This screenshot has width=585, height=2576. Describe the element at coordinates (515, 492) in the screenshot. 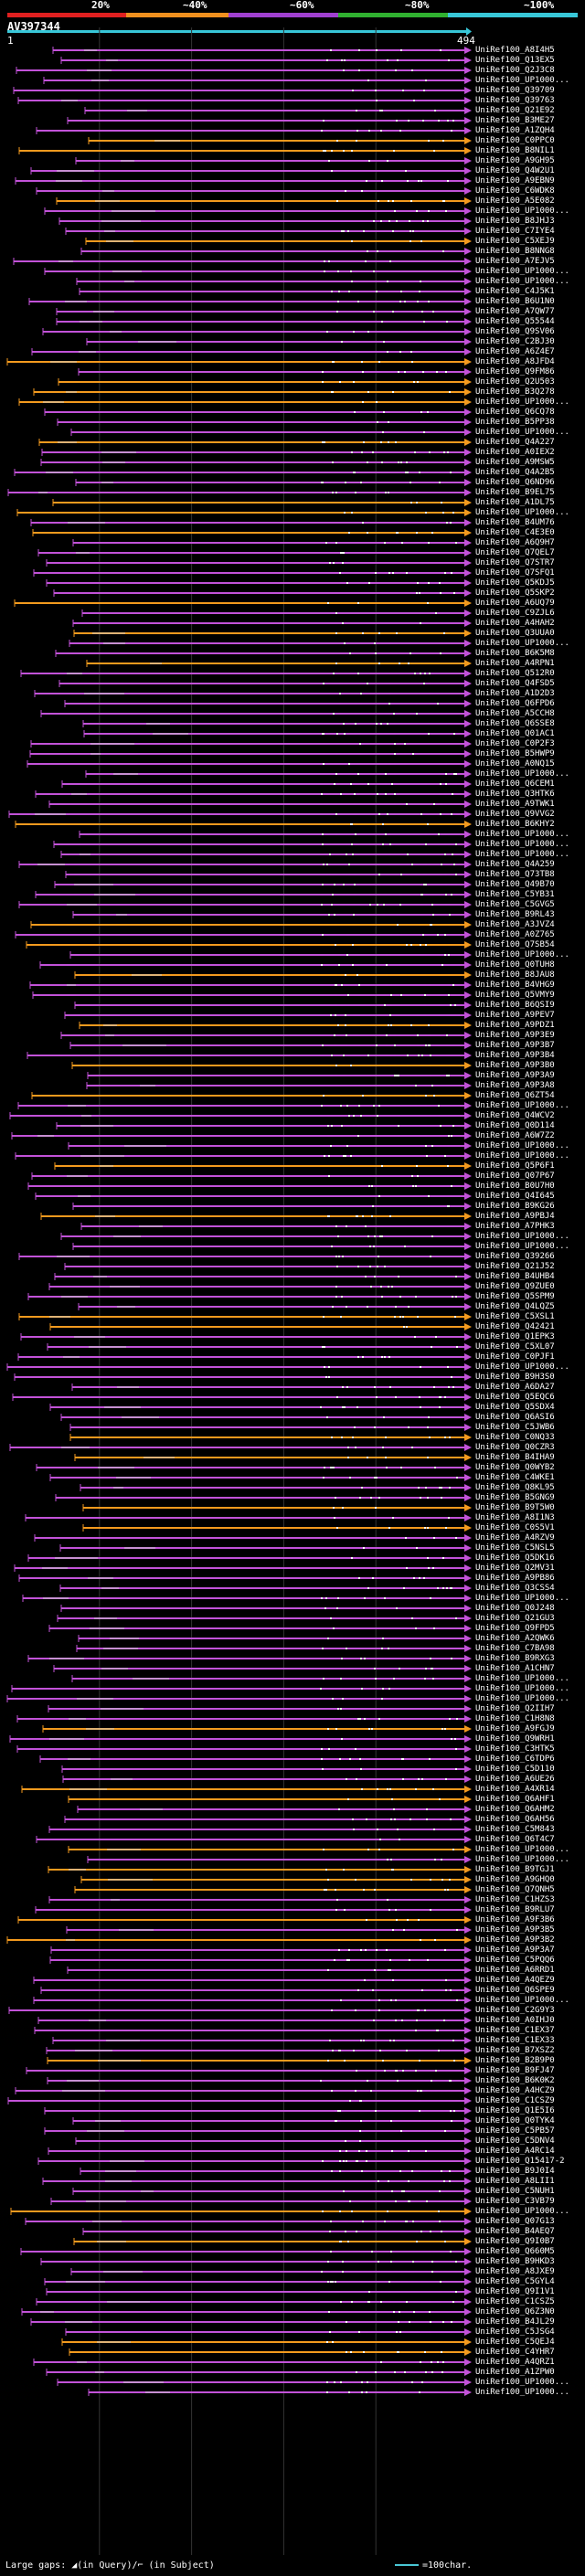

I see `hit-label: UniRef100_B9EL75` at that location.